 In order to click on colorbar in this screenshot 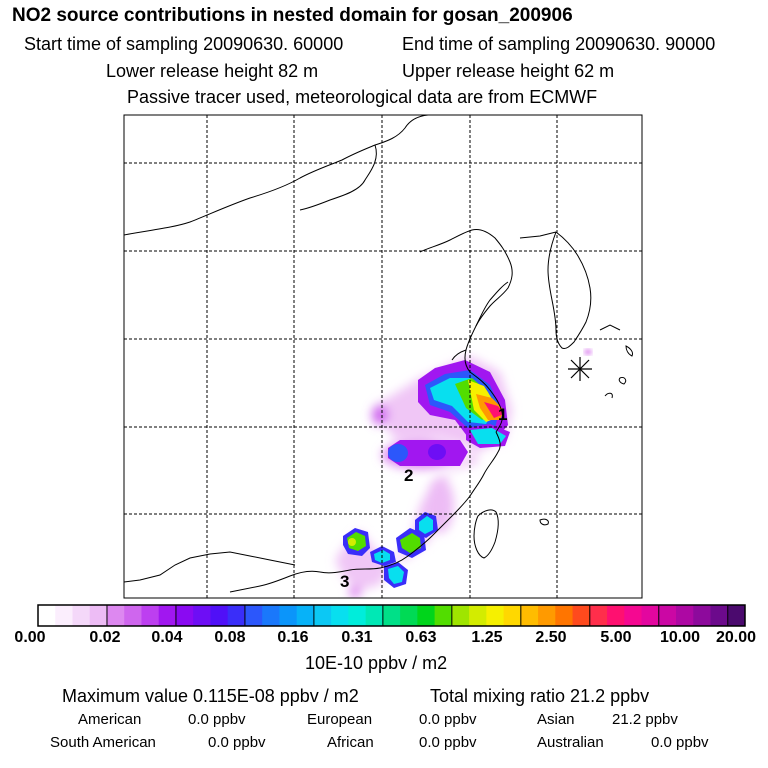, I will do `click(391, 615)`.